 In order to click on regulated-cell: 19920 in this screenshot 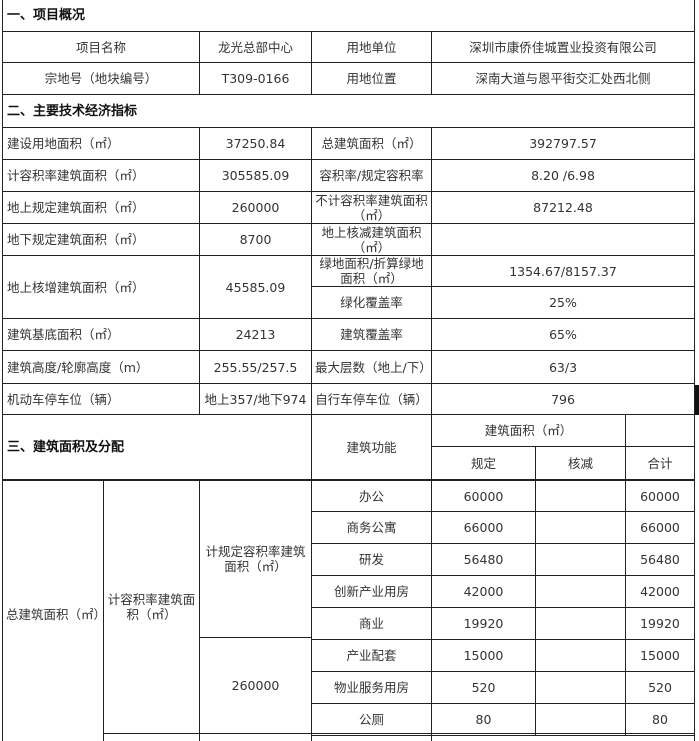, I will do `click(483, 623)`.